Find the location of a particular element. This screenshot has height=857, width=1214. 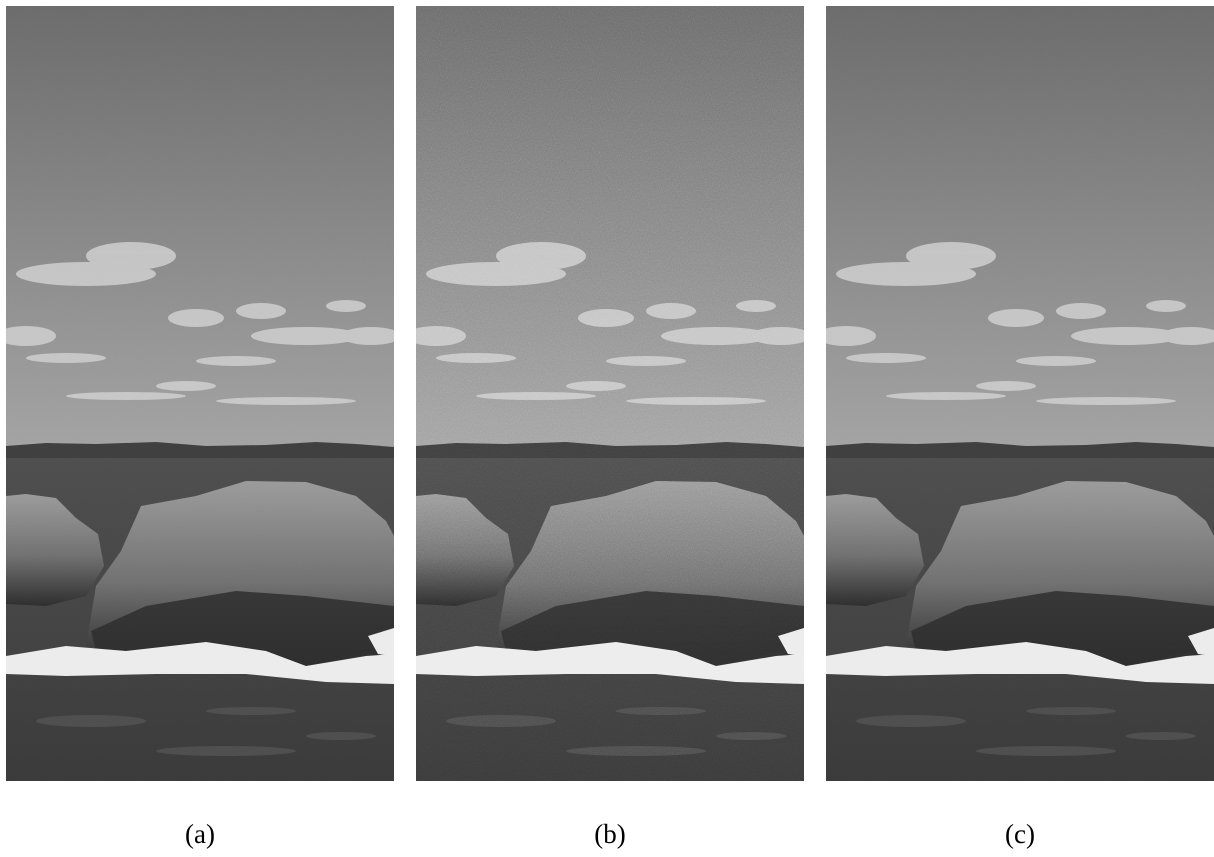

caption-c: (c) is located at coordinates (1020, 834).